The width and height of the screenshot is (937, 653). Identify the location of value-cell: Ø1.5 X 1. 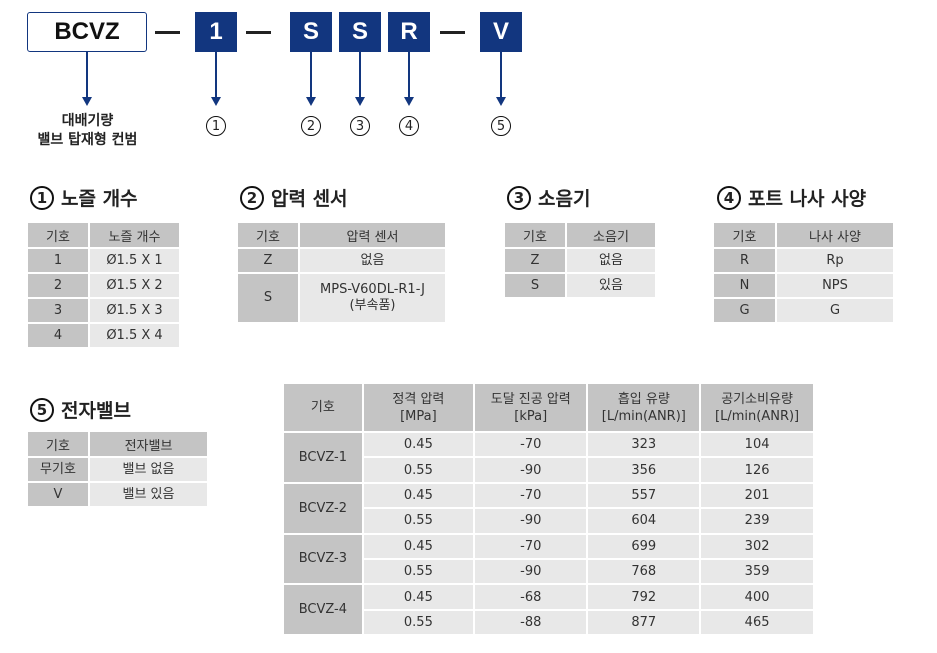
(134, 260).